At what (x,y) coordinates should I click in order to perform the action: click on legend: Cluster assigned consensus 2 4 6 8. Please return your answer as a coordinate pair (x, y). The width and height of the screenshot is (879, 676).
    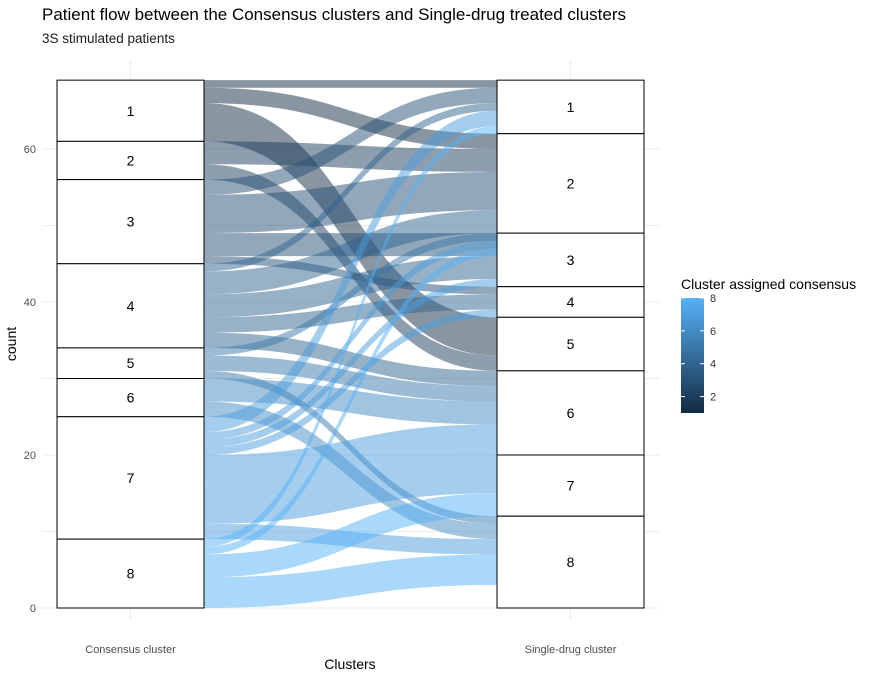
    Looking at the image, I should click on (768, 344).